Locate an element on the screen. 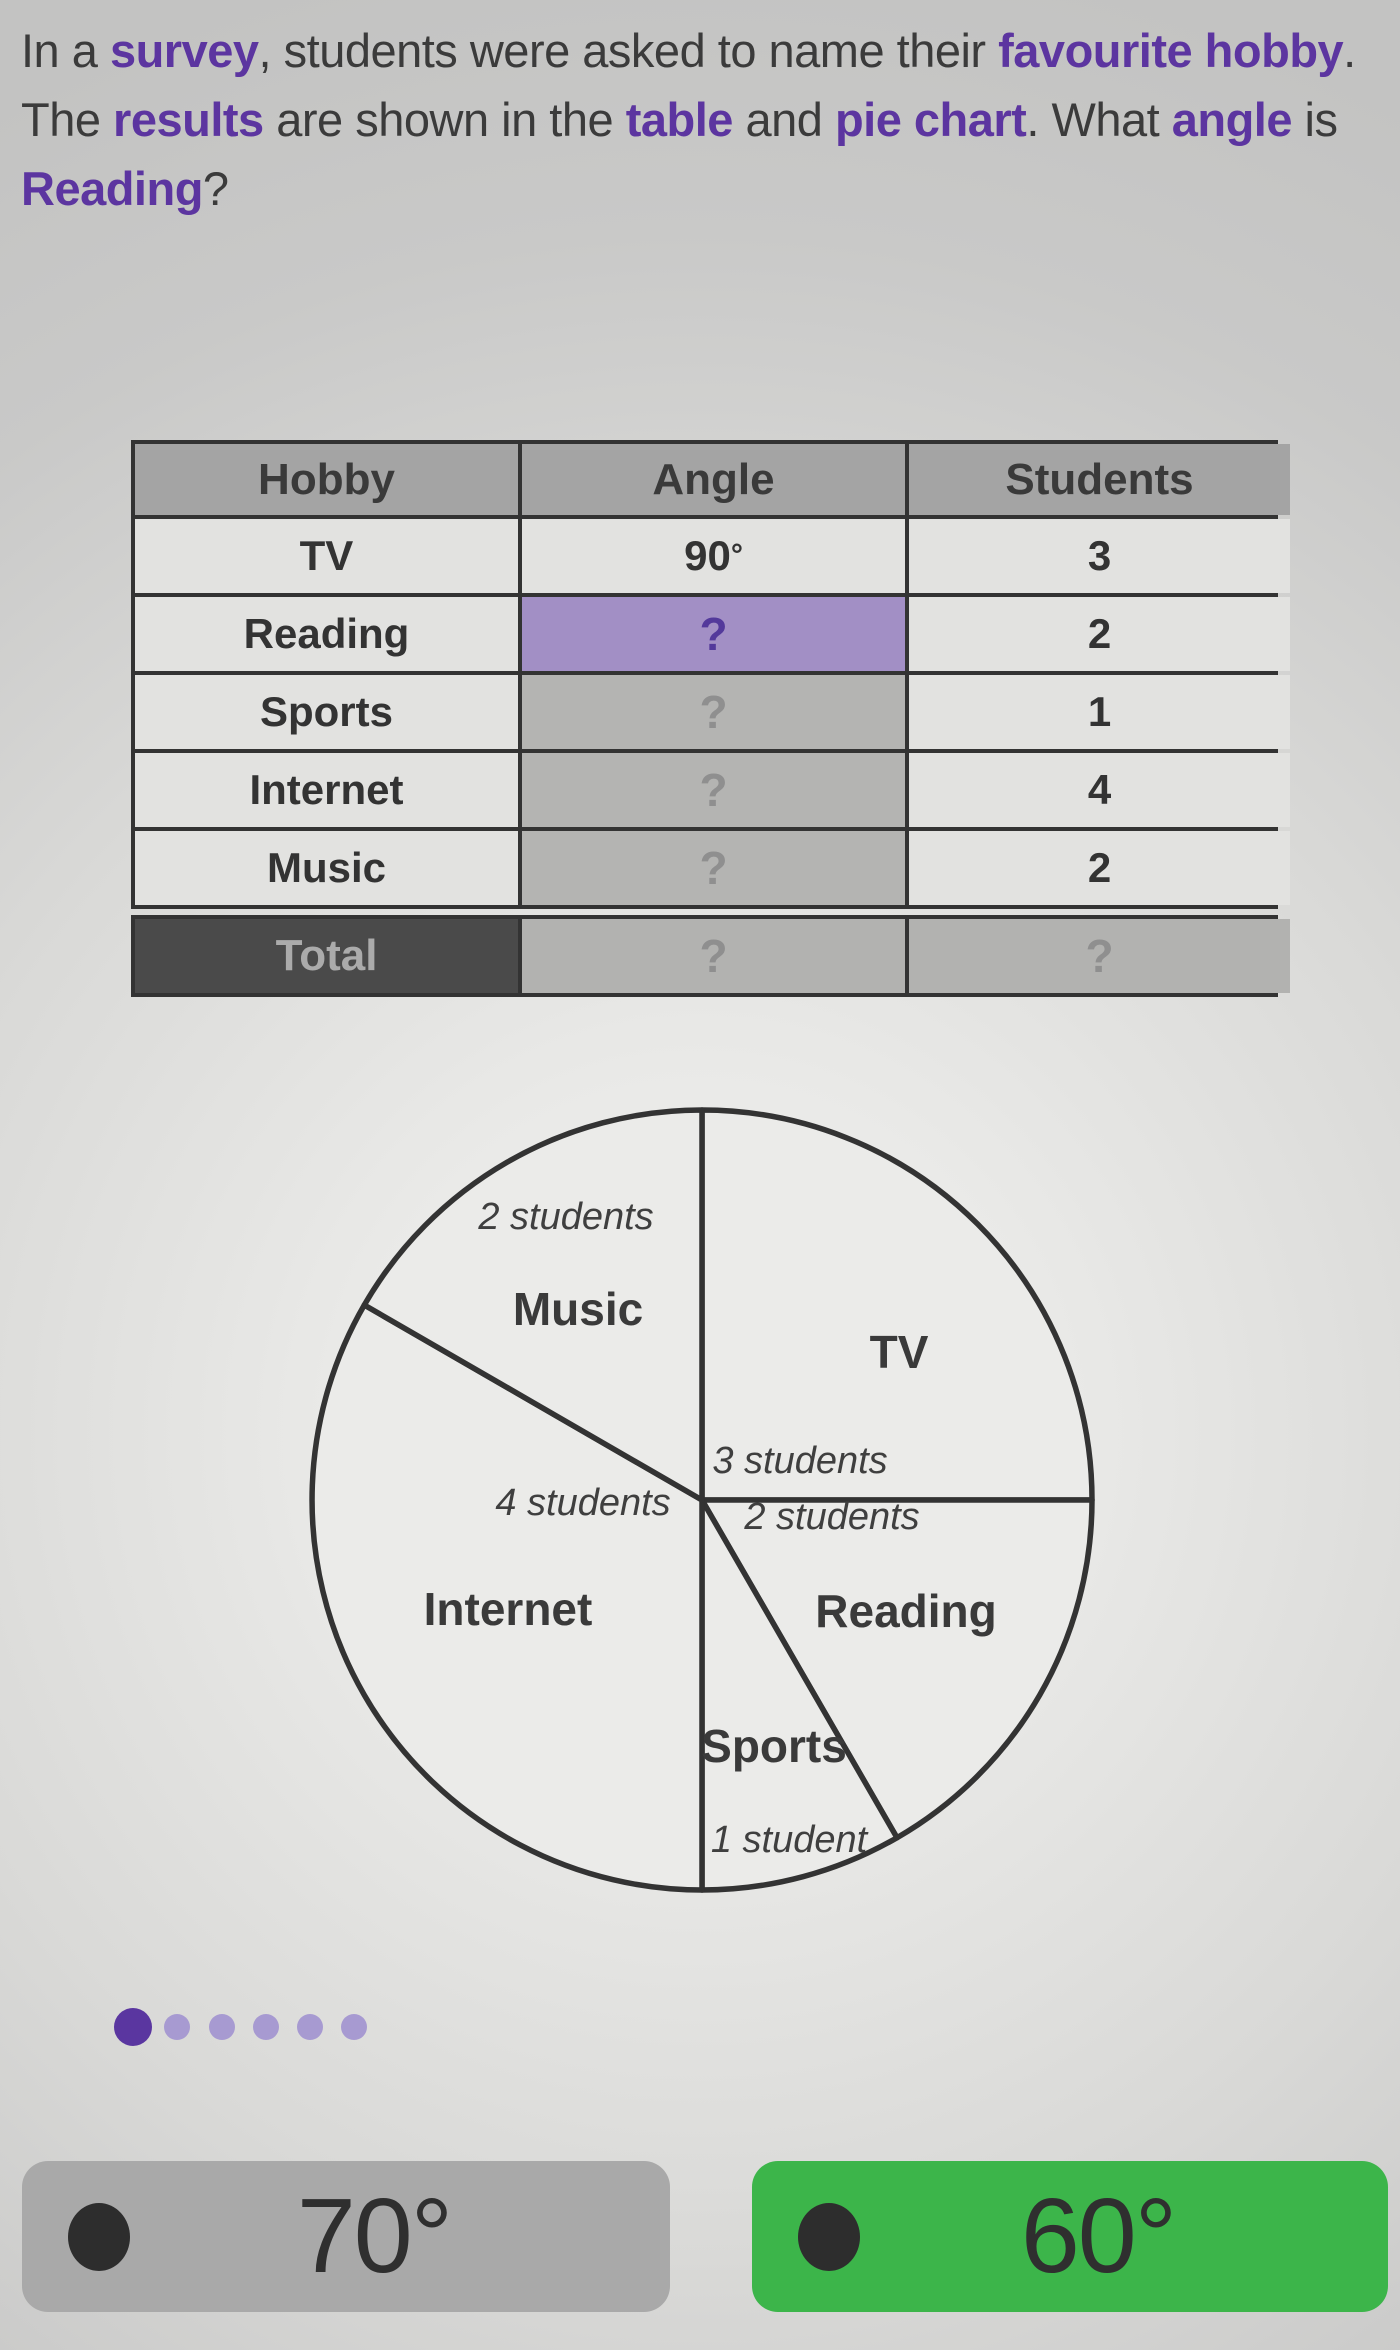 The height and width of the screenshot is (2350, 1400). answer-option-2-selected: 60° is located at coordinates (1070, 2236).